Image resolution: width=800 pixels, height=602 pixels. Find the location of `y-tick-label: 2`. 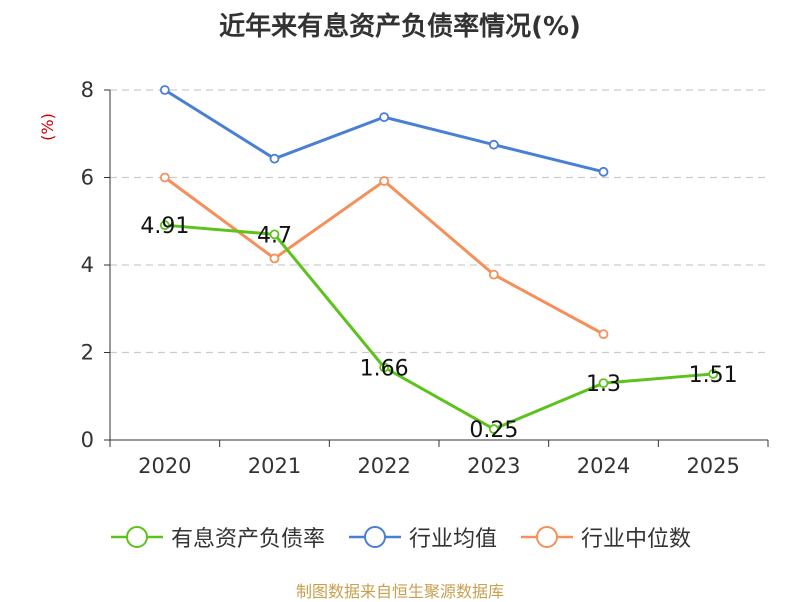

y-tick-label: 2 is located at coordinates (87, 353).